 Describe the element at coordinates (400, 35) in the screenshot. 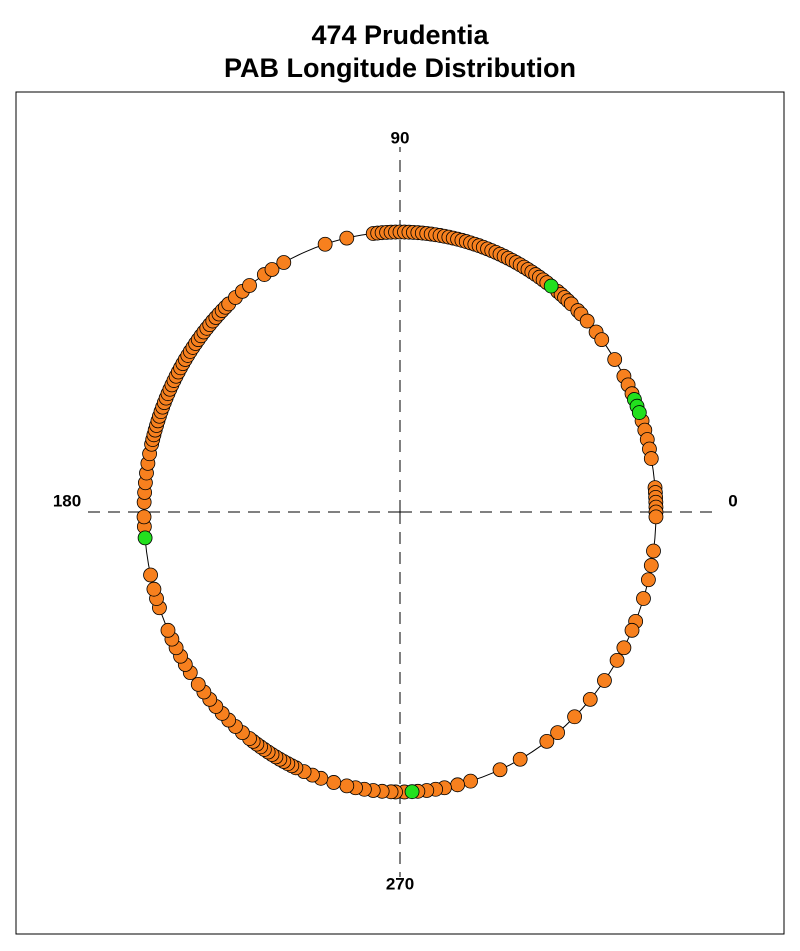

I see `chart-title: 474 Prudentia` at that location.